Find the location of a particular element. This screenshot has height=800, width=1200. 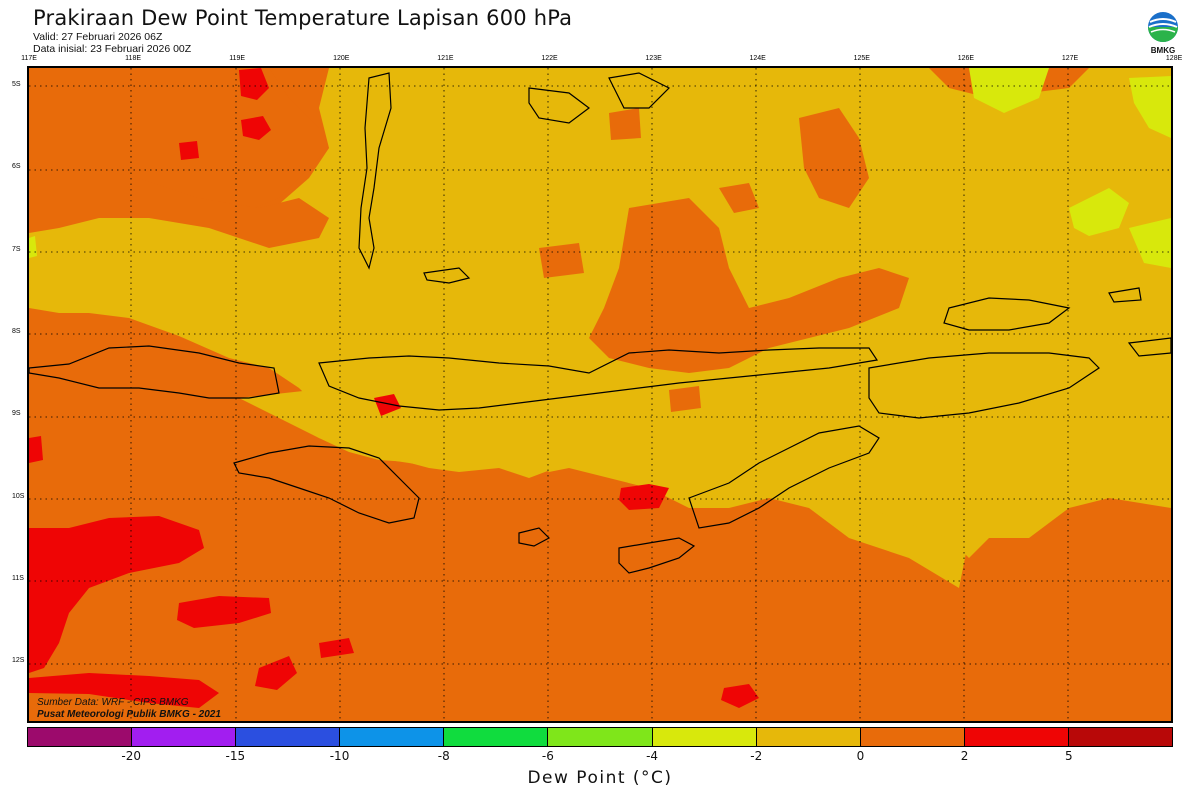

colorbar-title: Dew Point (°C) is located at coordinates (600, 778).